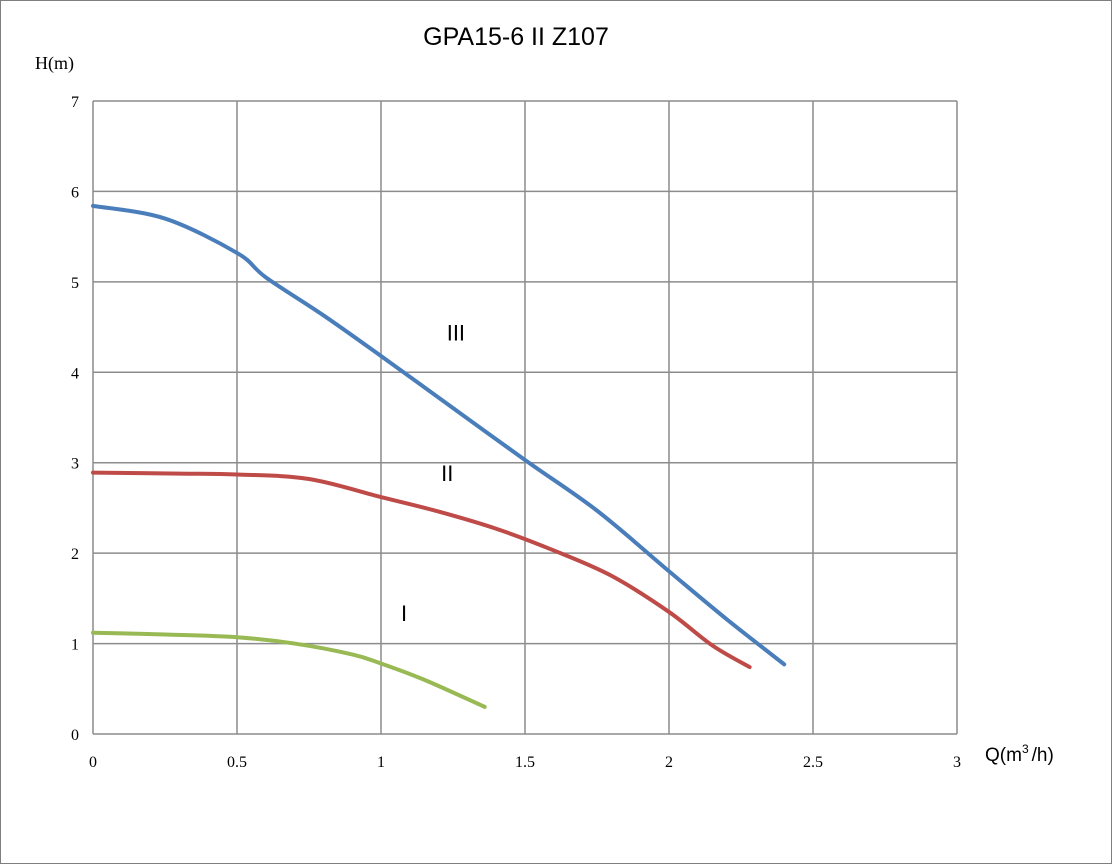 Image resolution: width=1112 pixels, height=864 pixels. I want to click on x-tick-label: 1, so click(381, 762).